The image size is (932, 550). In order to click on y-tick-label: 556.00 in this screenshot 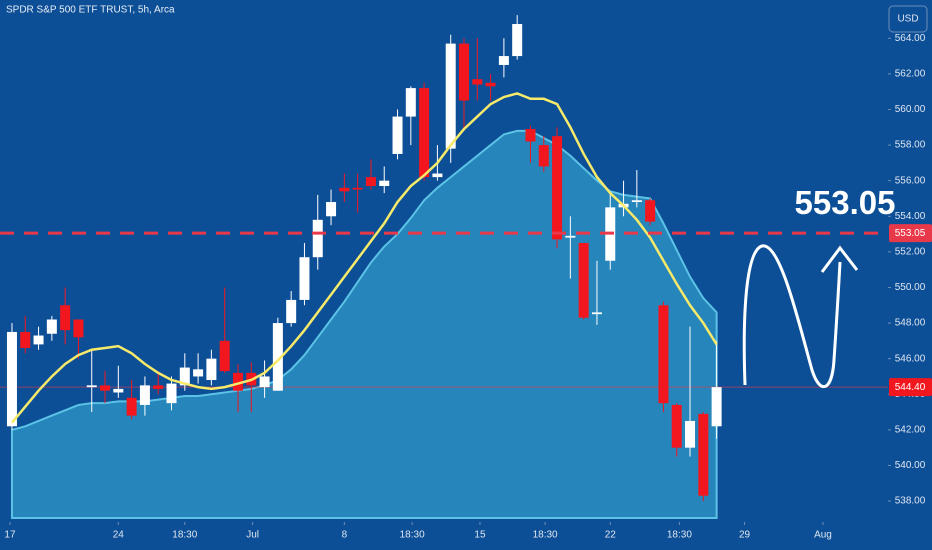, I will do `click(910, 180)`.